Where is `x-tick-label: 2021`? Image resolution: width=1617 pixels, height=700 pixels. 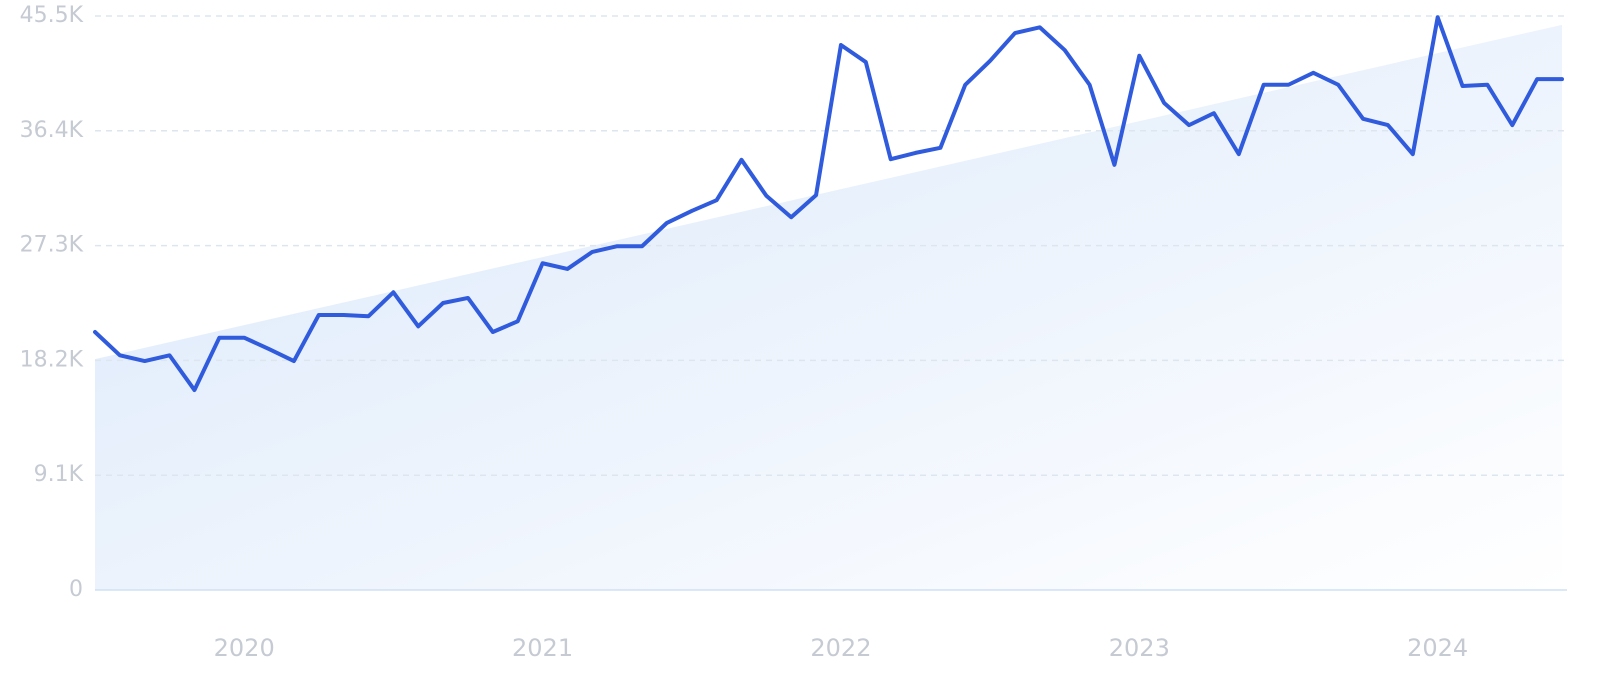 x-tick-label: 2021 is located at coordinates (542, 648).